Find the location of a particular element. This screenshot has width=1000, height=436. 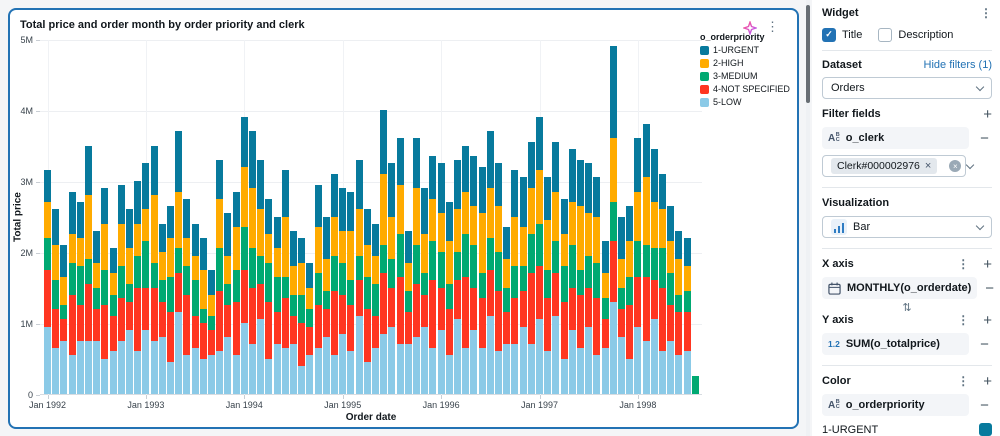

x-axis-kebab-icon: ⋮ is located at coordinates (963, 264).